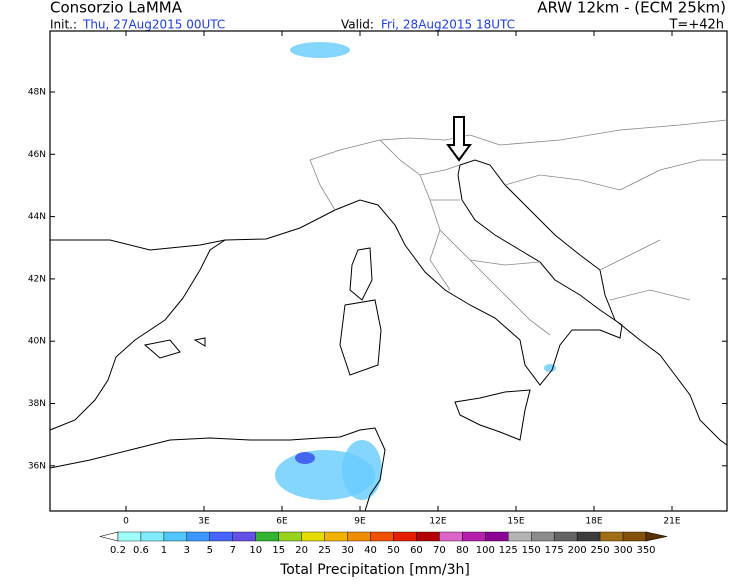 Image resolution: width=751 pixels, height=584 pixels. What do you see at coordinates (116, 8) in the screenshot?
I see `org-title: Consorzio LaMMA` at bounding box center [116, 8].